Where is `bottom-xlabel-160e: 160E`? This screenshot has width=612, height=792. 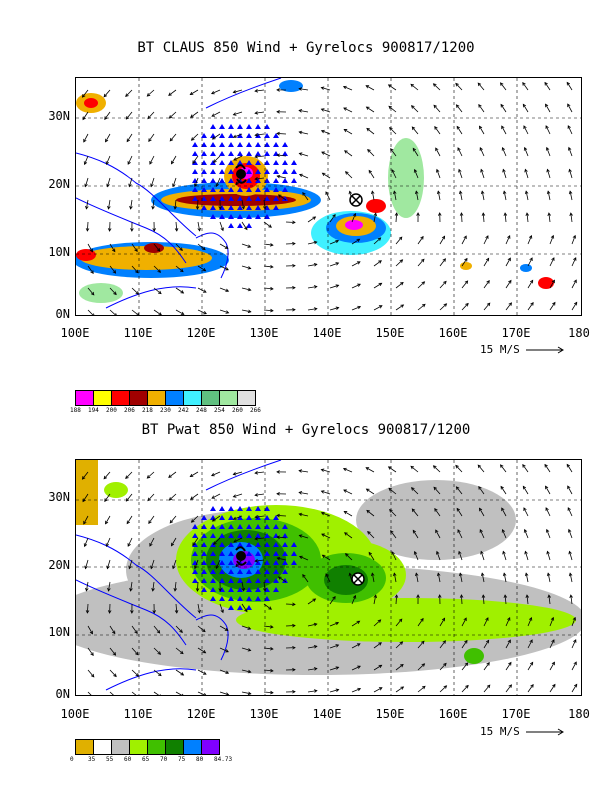 bottom-xlabel-160e: 160E is located at coordinates (453, 714).